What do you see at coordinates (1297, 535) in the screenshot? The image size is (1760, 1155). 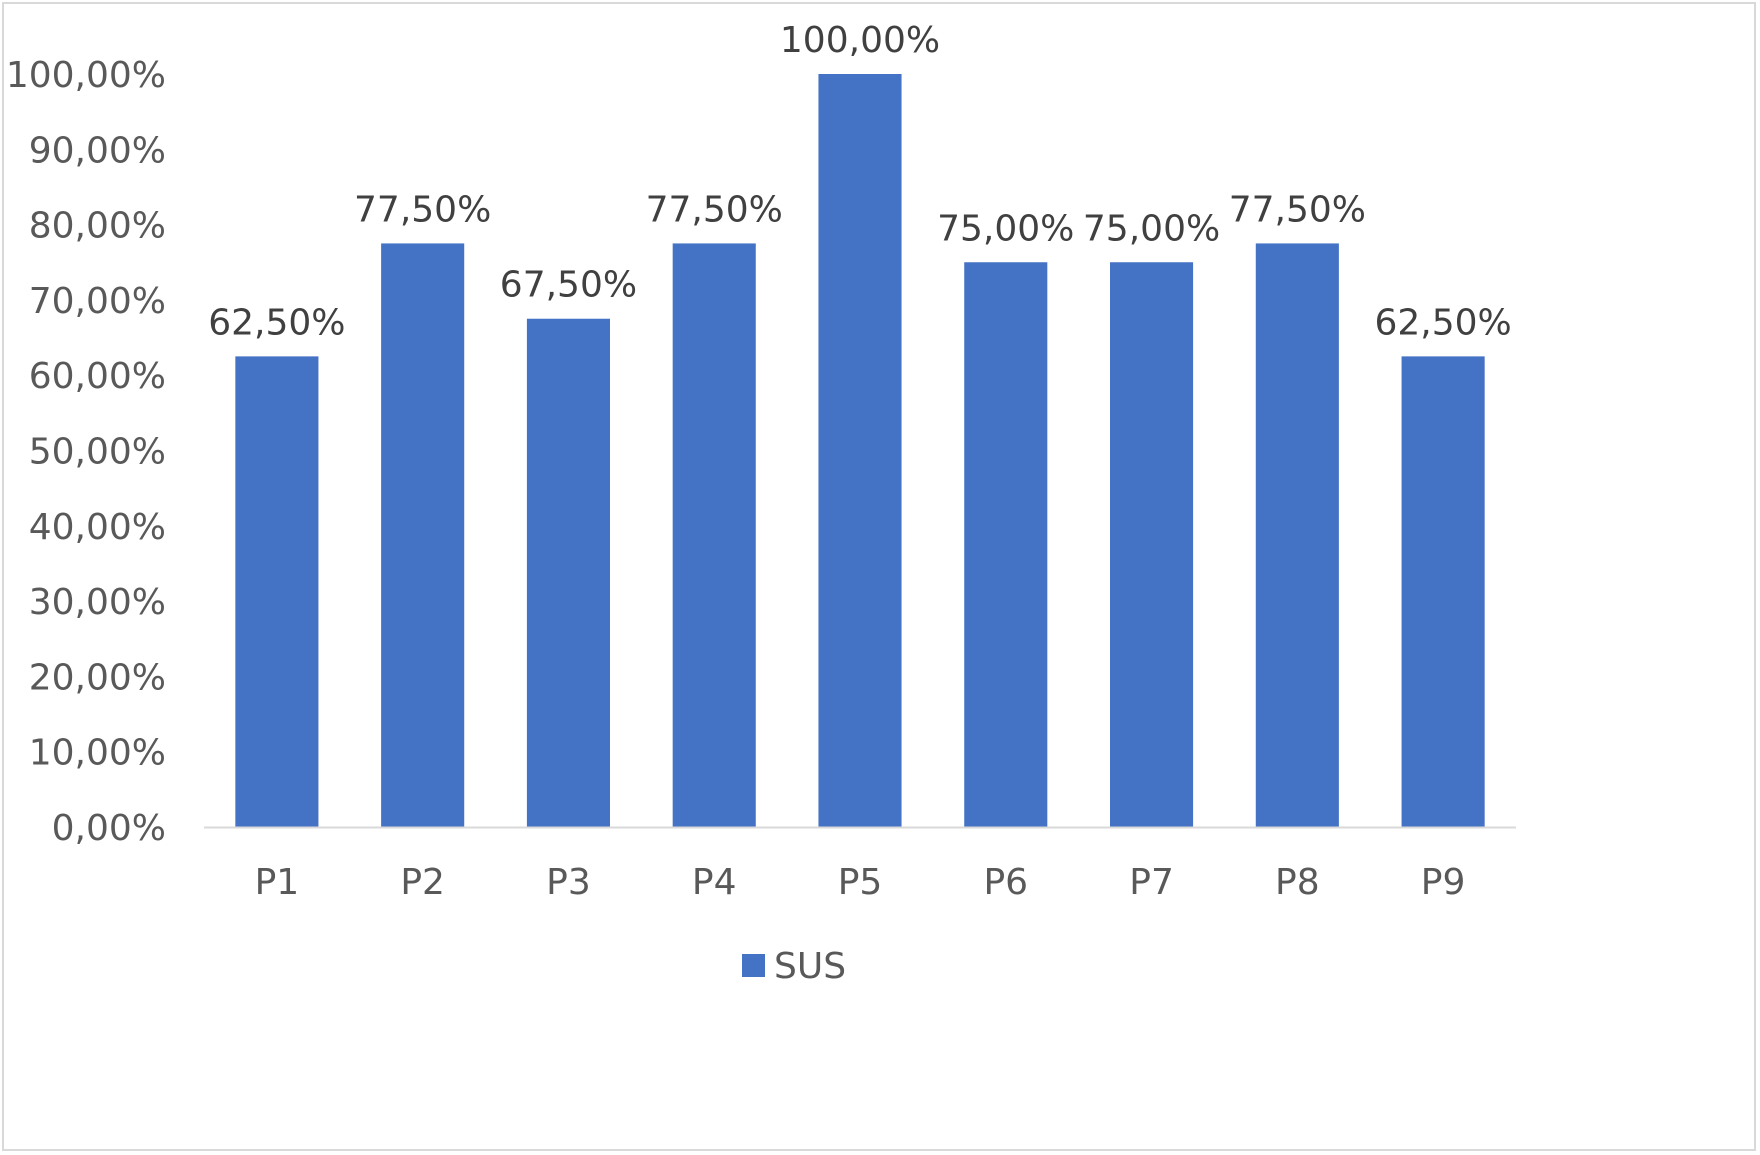 I see `bar-p8` at bounding box center [1297, 535].